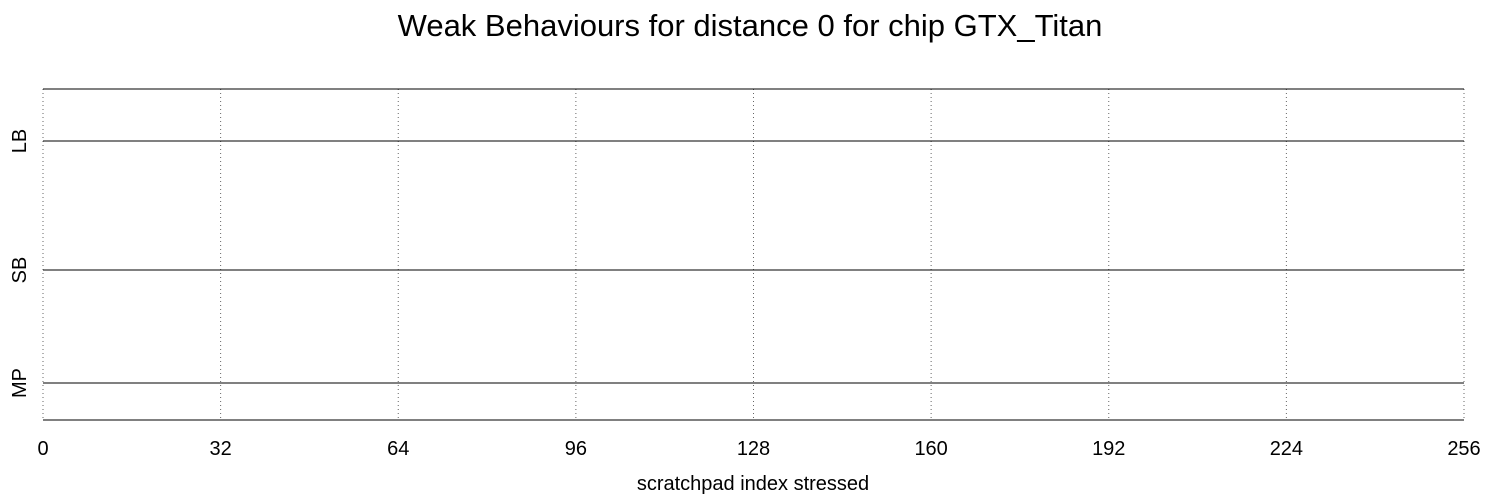 The width and height of the screenshot is (1500, 500). Describe the element at coordinates (20, 141) in the screenshot. I see `row-label-lb: LB` at that location.